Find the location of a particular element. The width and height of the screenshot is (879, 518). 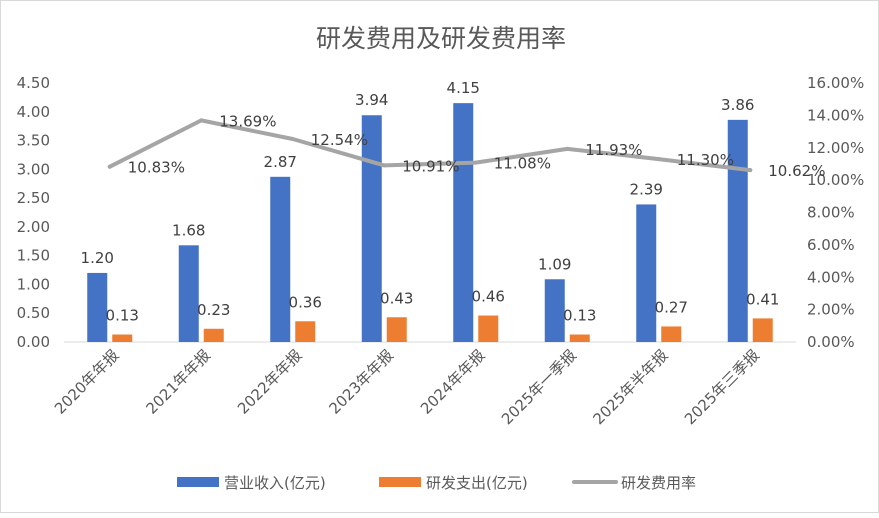

rd-rate-data-label: 11.08% is located at coordinates (522, 164).